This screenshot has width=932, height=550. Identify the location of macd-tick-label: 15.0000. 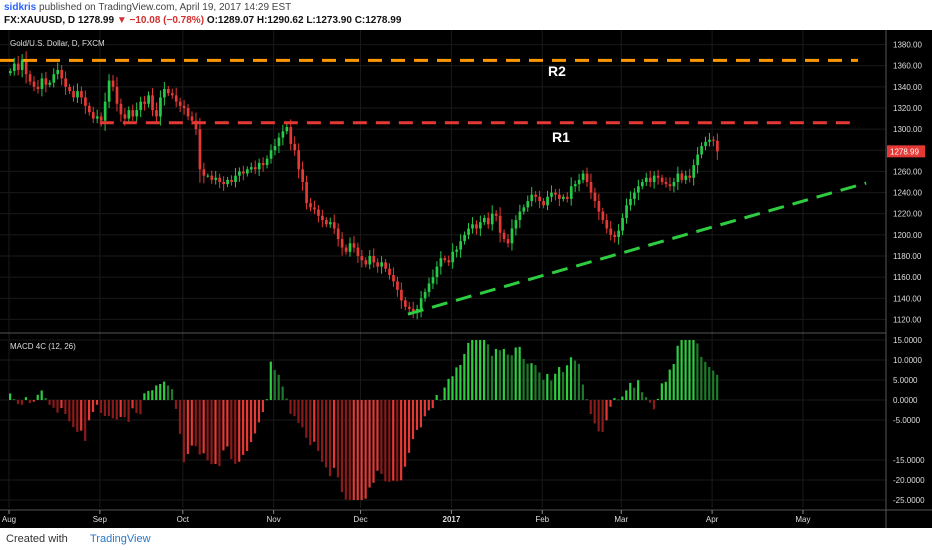
(907, 340).